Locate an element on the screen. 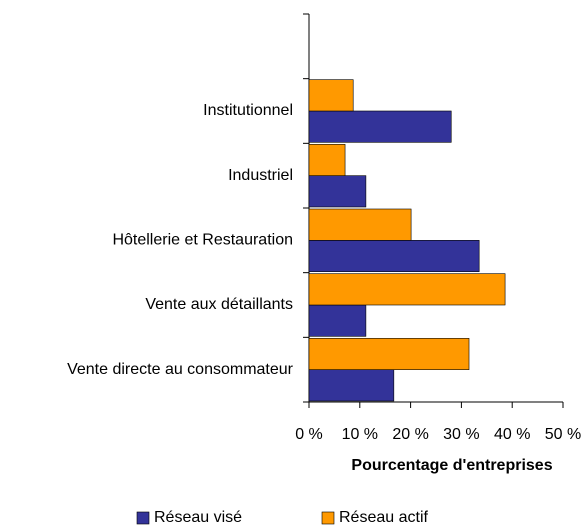 This screenshot has width=587, height=532. legend-label: Réseau visé is located at coordinates (198, 517).